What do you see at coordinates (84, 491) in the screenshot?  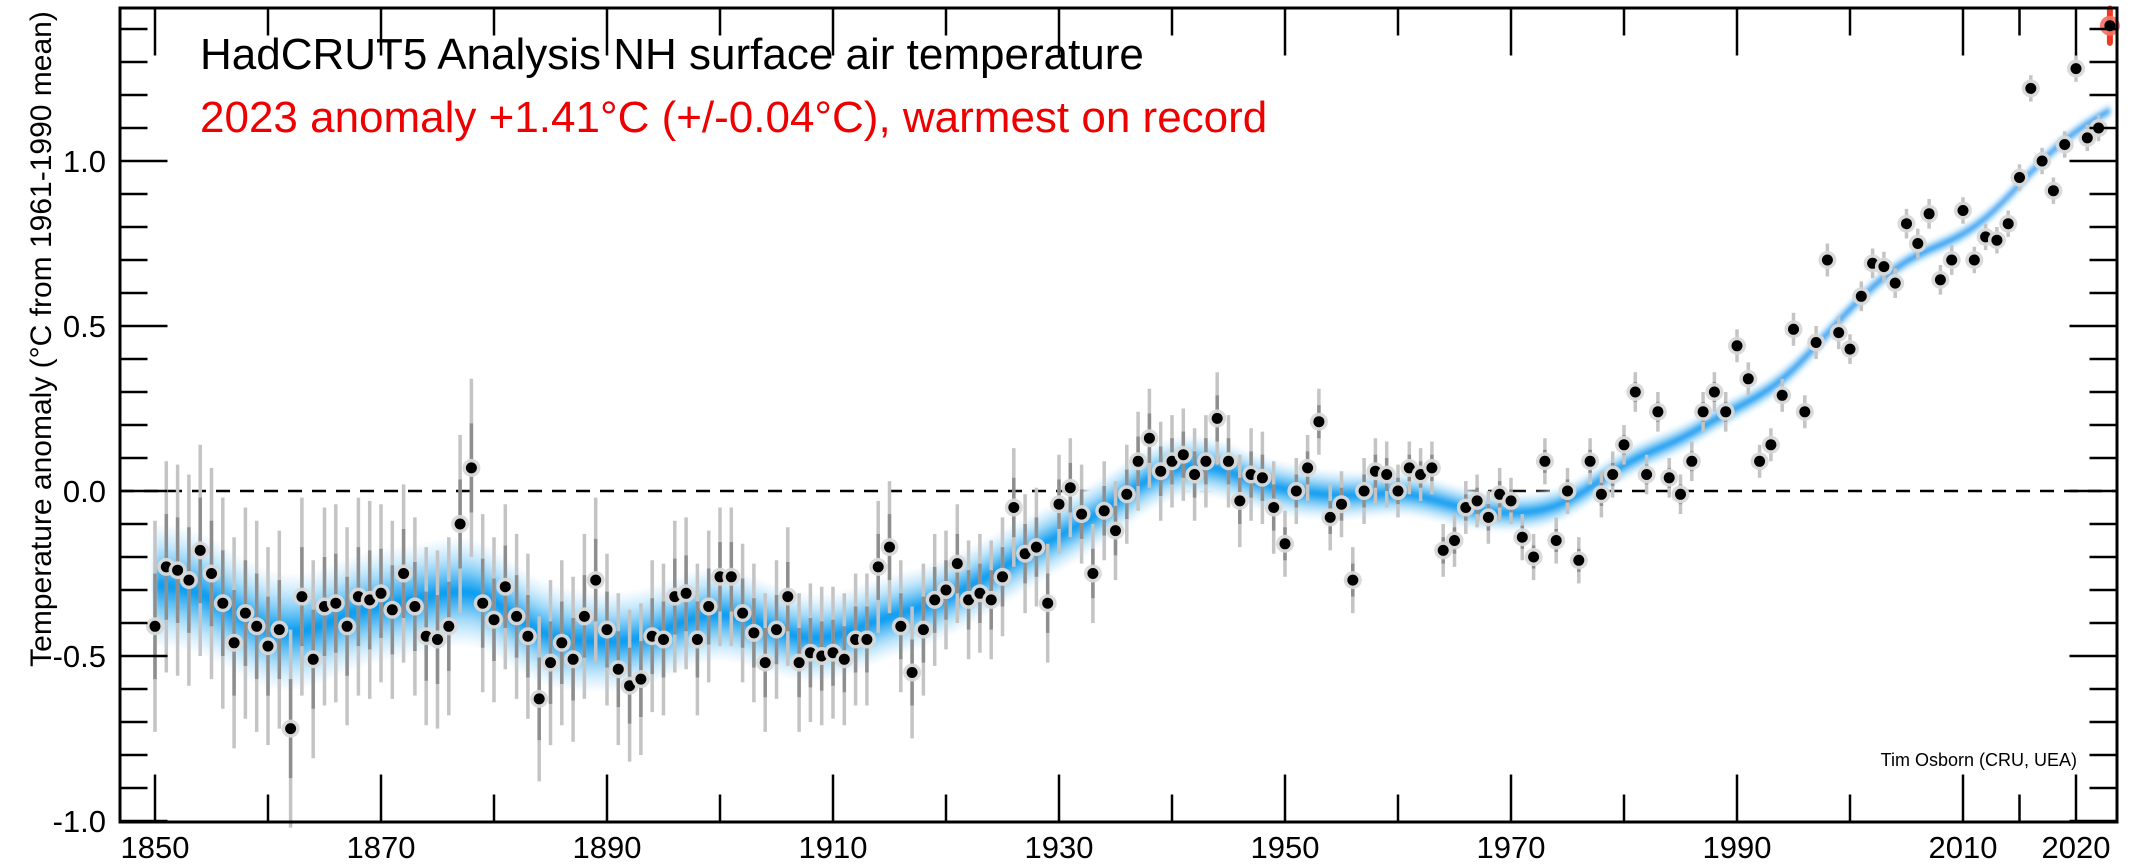 I see `y-tick-label: 0.0` at bounding box center [84, 491].